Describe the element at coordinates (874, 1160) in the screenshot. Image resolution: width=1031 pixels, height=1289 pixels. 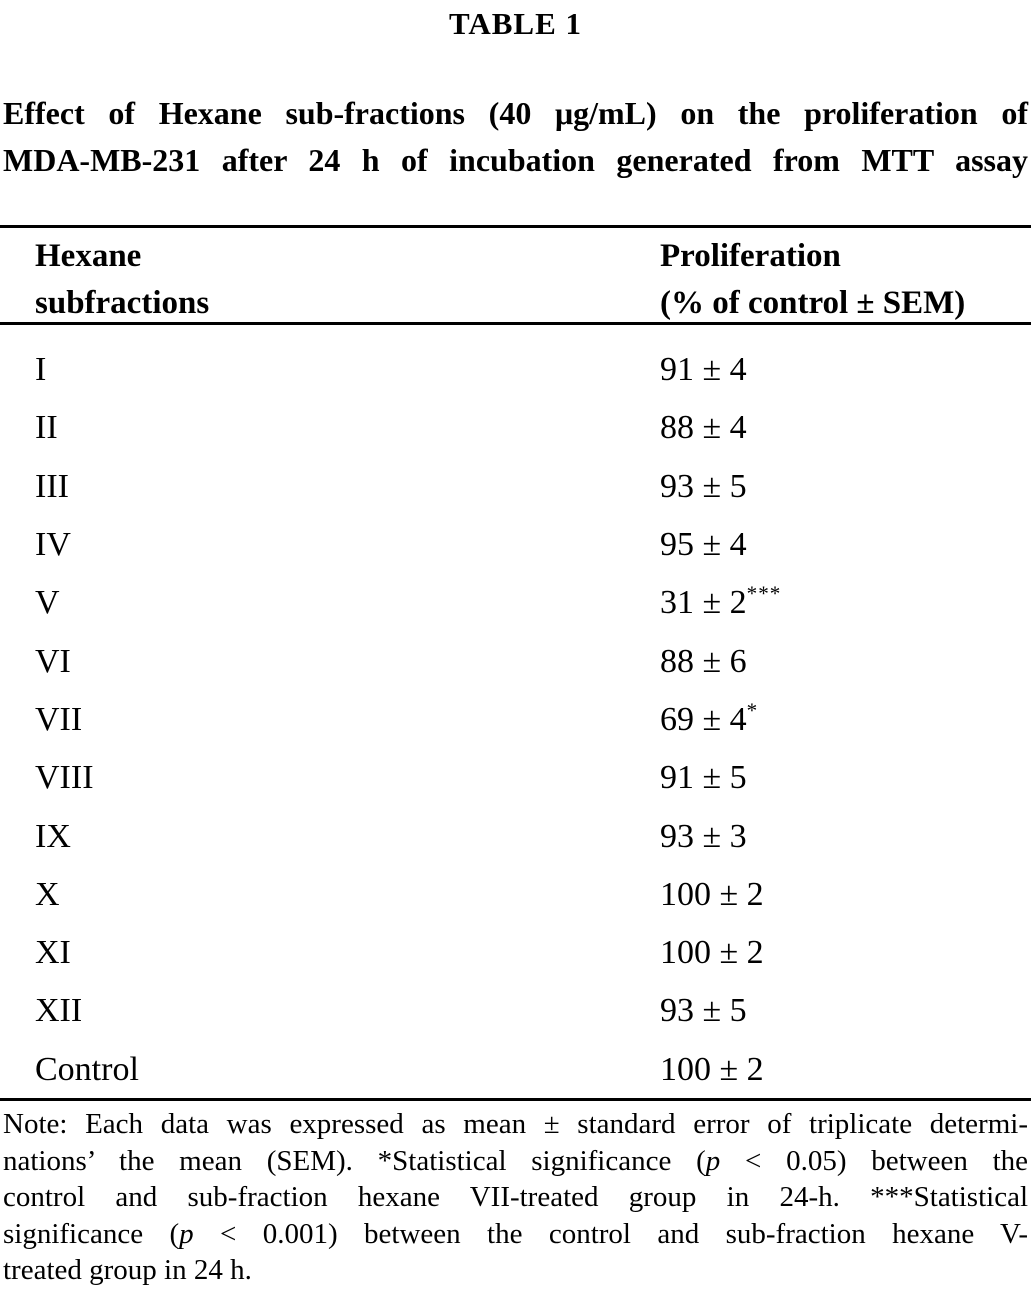
I see `footnote-text: < 0.05) between the` at that location.